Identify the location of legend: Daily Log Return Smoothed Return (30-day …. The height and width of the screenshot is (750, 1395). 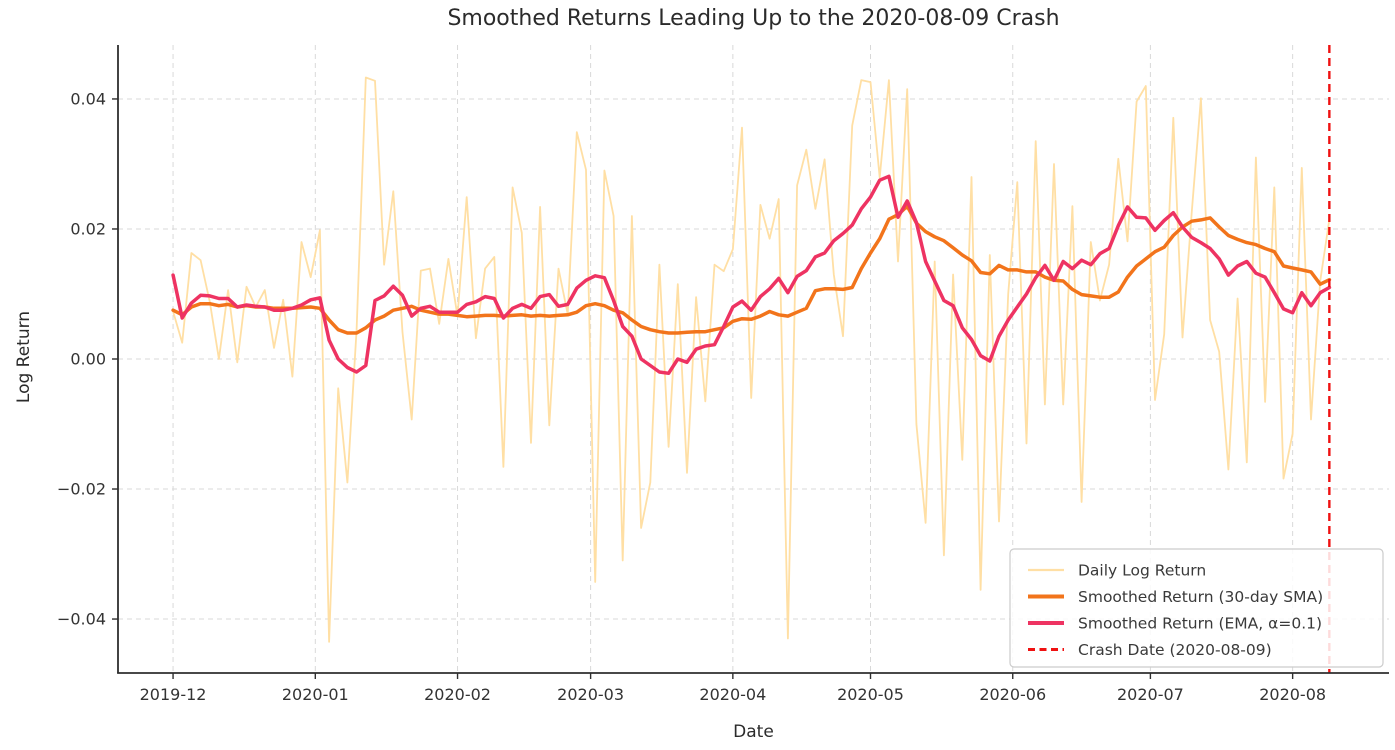
(1196, 608).